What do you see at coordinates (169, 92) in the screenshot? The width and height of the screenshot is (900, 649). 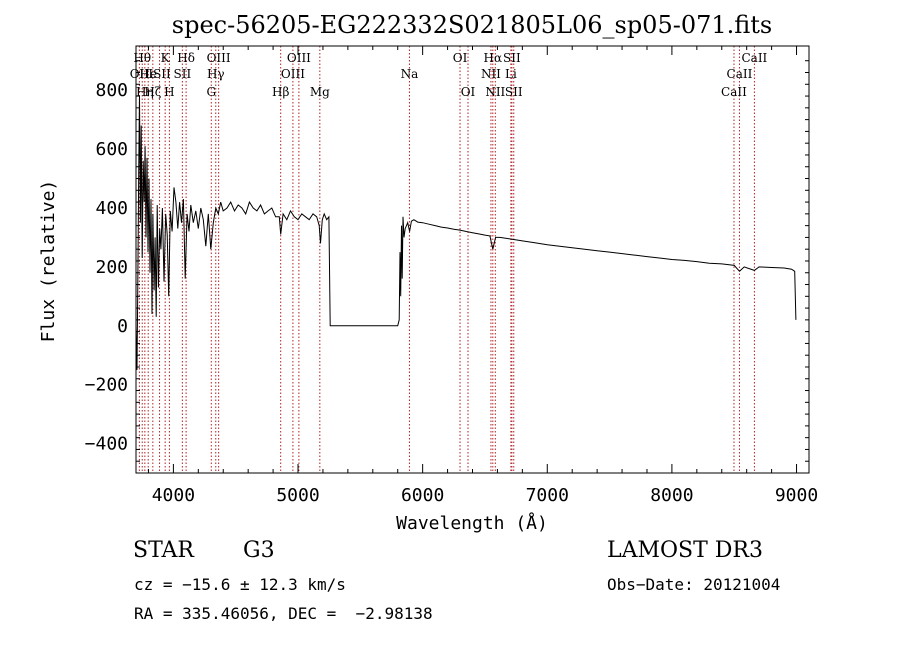 I see `marker-label-h: H` at bounding box center [169, 92].